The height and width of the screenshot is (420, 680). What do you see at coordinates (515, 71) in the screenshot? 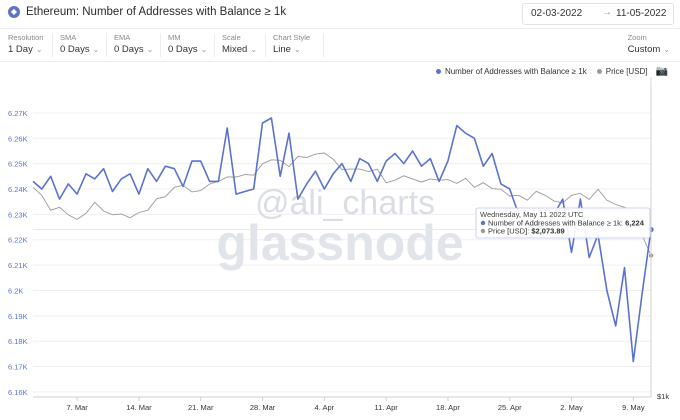
I see `legend-label-addresses: Number of Addresses with Balance ≥ 1k` at bounding box center [515, 71].